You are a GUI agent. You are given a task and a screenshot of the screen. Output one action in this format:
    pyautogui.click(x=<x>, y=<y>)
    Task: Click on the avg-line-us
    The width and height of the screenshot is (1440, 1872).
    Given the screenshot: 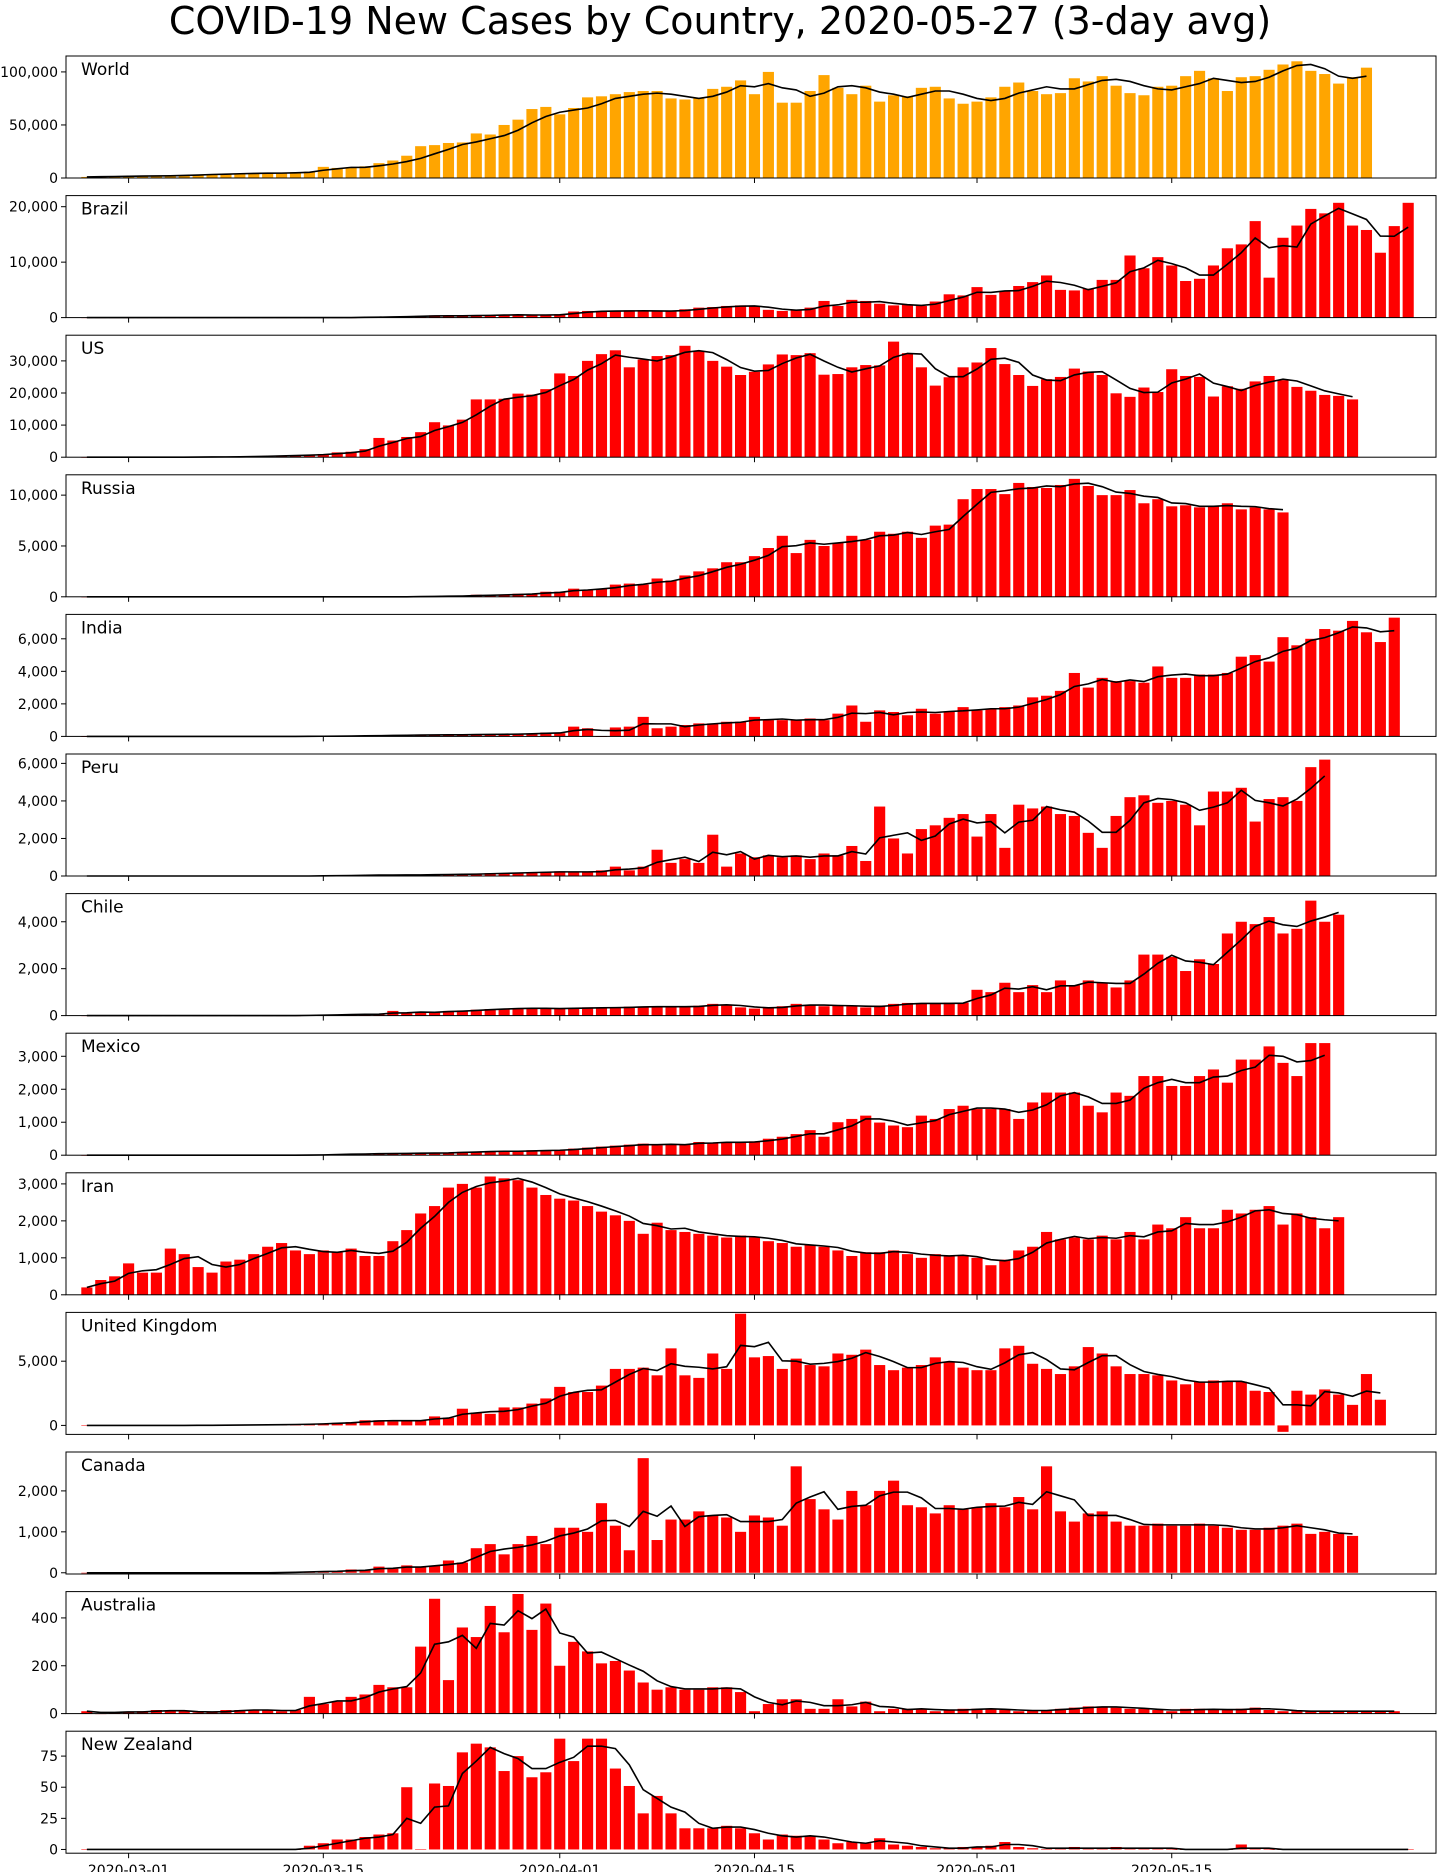 What is the action you would take?
    pyautogui.click(x=719, y=404)
    